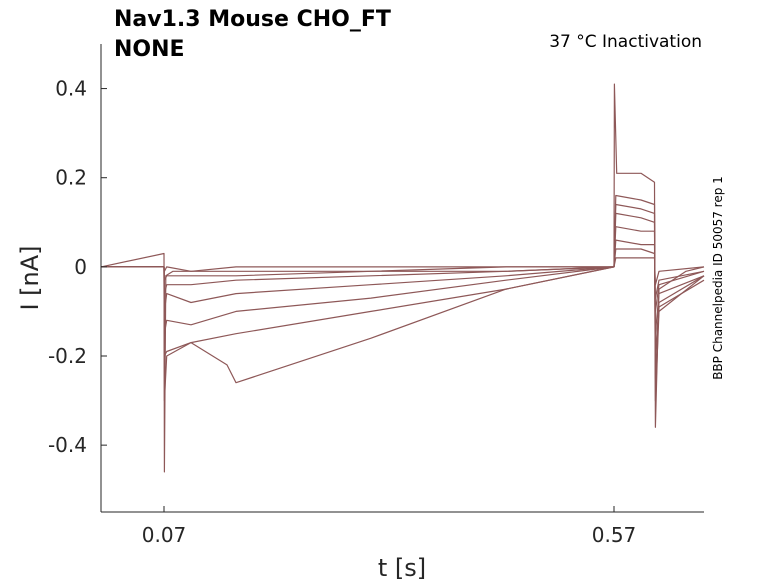 This screenshot has width=778, height=583. What do you see at coordinates (71, 89) in the screenshot?
I see `y-tick-label: 0.4` at bounding box center [71, 89].